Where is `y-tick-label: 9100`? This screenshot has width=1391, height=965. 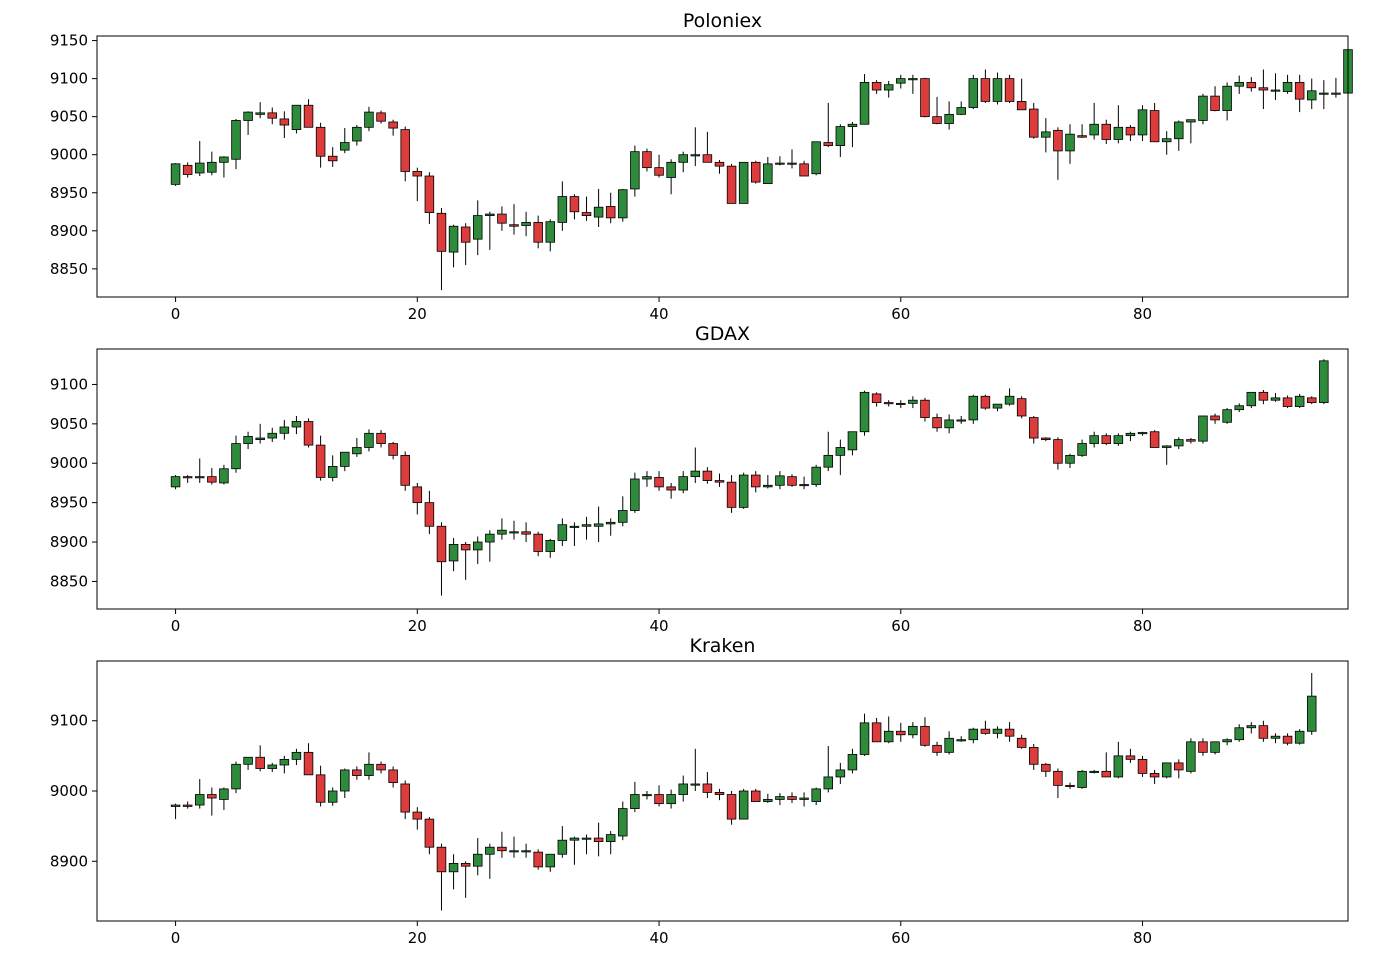
y-tick-label: 9100 is located at coordinates (69, 384).